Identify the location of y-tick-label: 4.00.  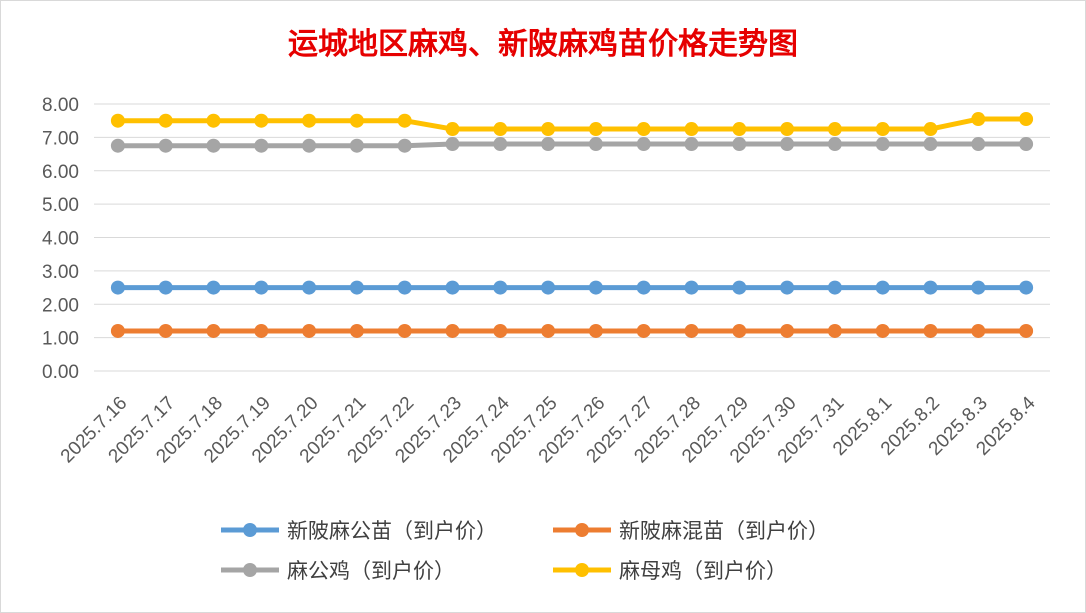
(60, 239).